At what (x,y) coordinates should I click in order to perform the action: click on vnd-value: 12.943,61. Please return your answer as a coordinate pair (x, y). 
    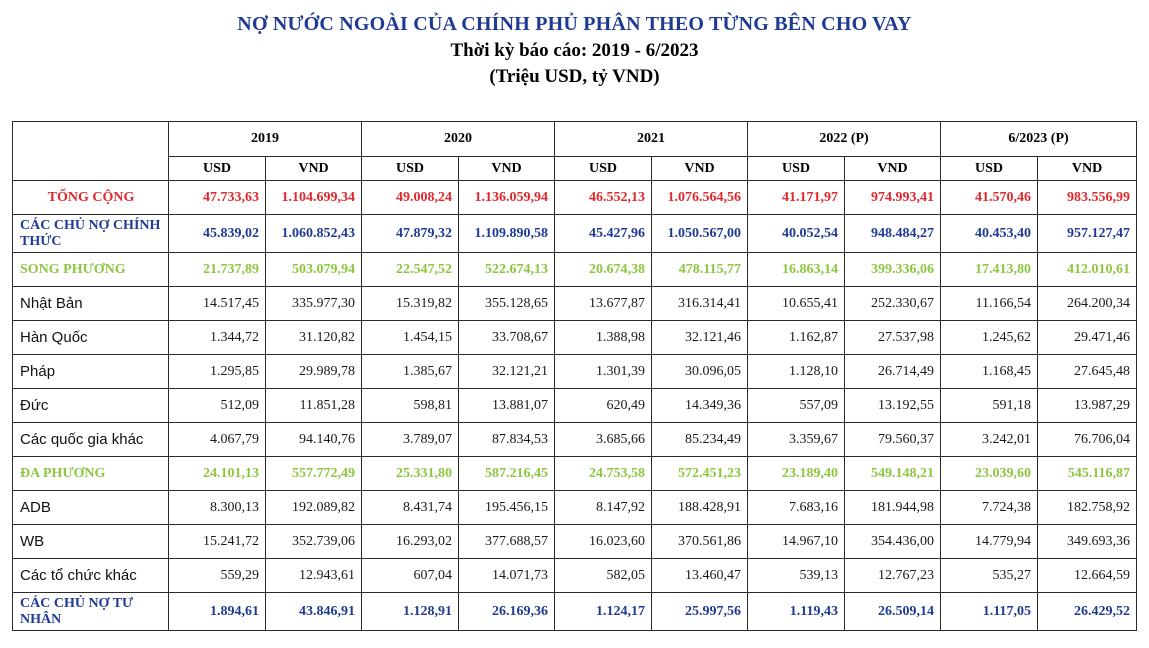
    Looking at the image, I should click on (313, 575).